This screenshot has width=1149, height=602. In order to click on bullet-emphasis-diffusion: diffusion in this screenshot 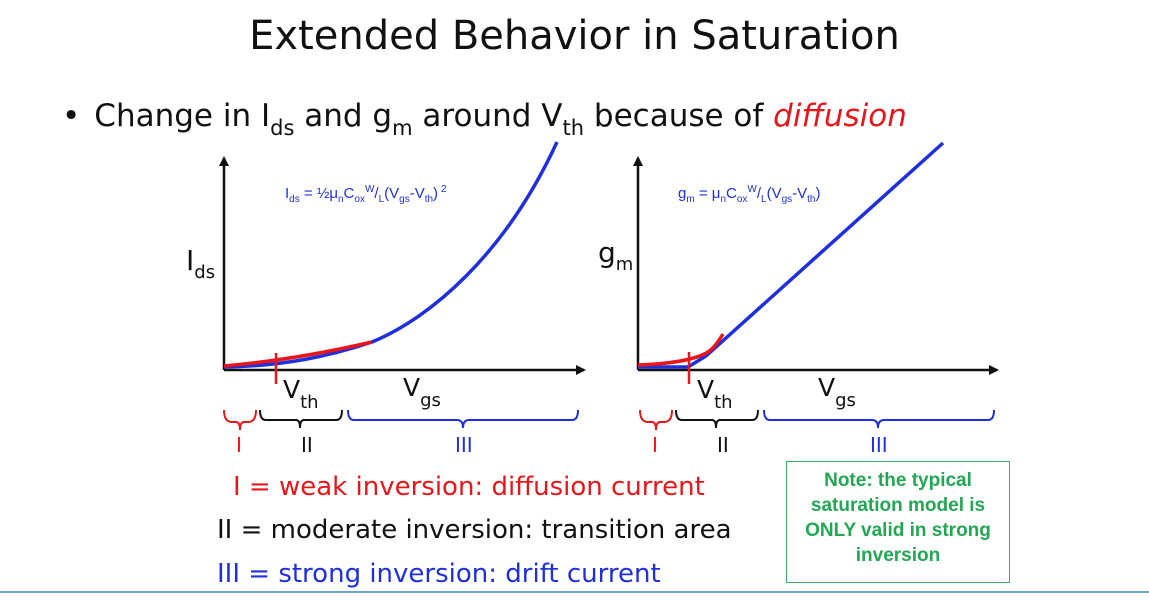, I will do `click(840, 116)`.